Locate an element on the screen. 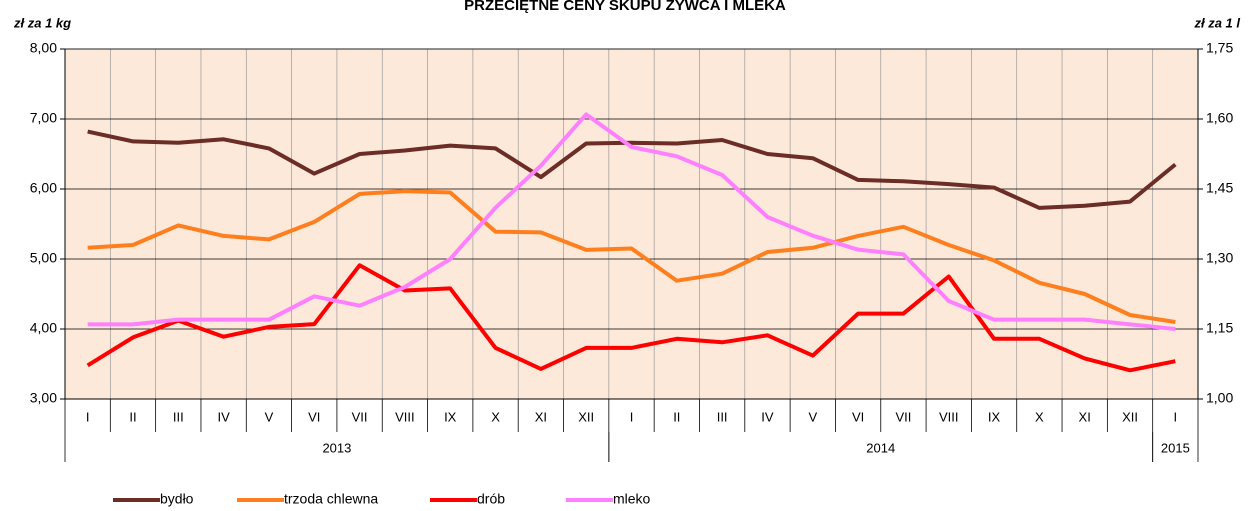  y-tick-label: 7,00 is located at coordinates (43, 118).